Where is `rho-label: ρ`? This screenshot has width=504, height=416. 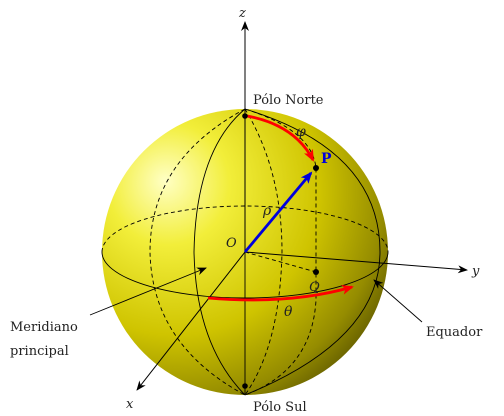 rho-label: ρ is located at coordinates (267, 211).